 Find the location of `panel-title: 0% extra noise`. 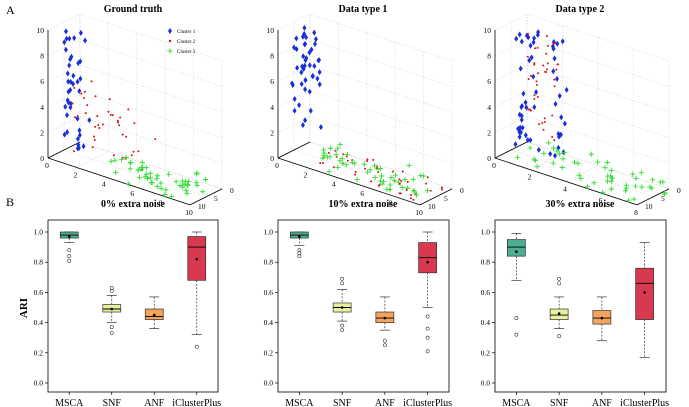

panel-title: 0% extra noise is located at coordinates (133, 204).